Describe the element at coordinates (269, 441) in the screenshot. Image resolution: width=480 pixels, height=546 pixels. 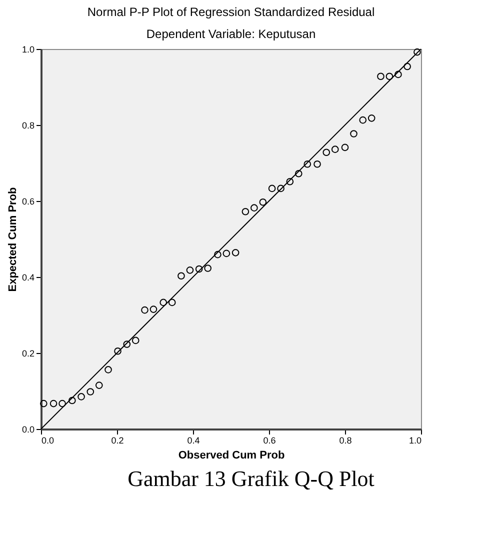
I see `x-tick-label: 0.6` at that location.